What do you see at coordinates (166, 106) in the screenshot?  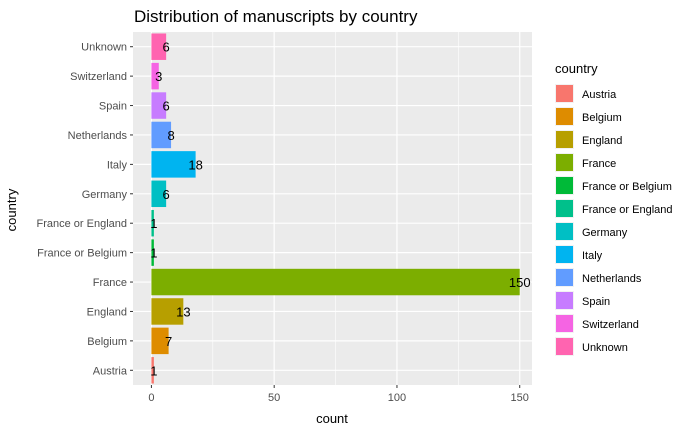 I see `bar-label-spain: 6` at bounding box center [166, 106].